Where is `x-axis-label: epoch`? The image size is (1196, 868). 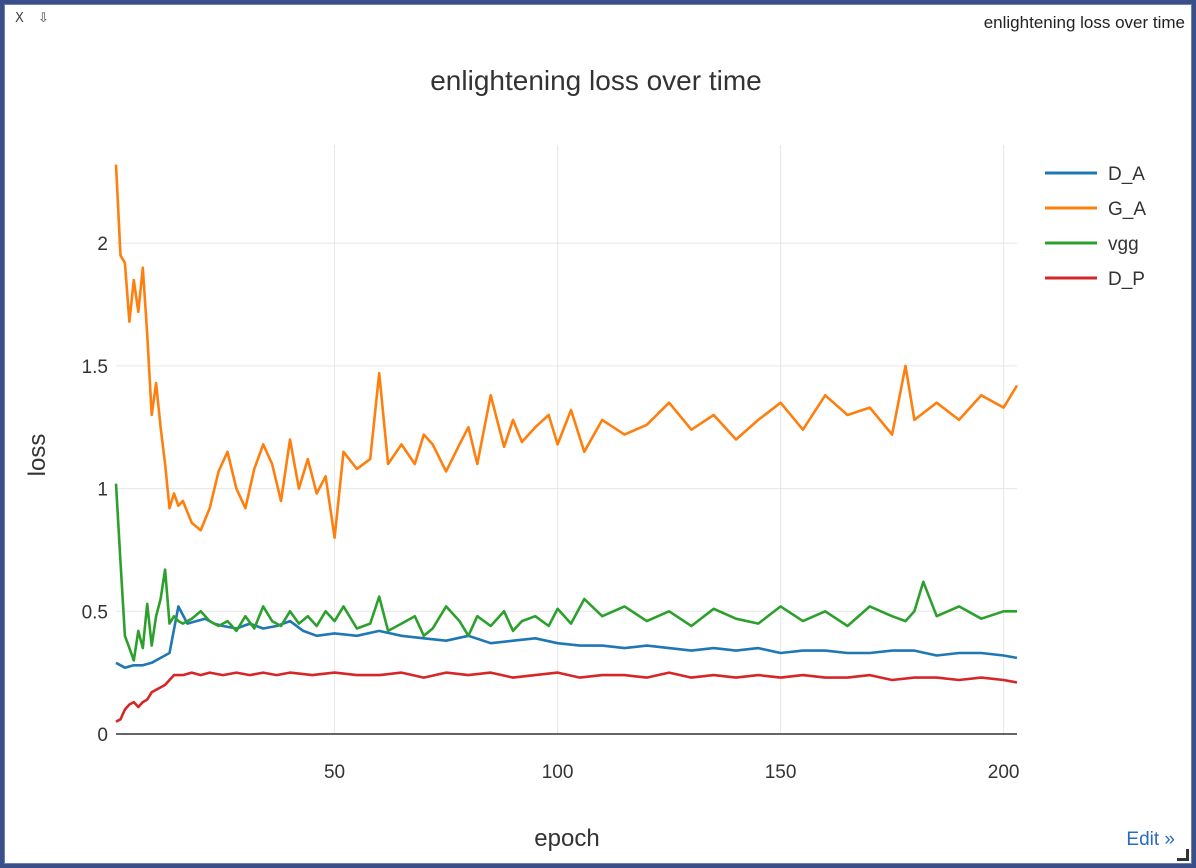 x-axis-label: epoch is located at coordinates (566, 838).